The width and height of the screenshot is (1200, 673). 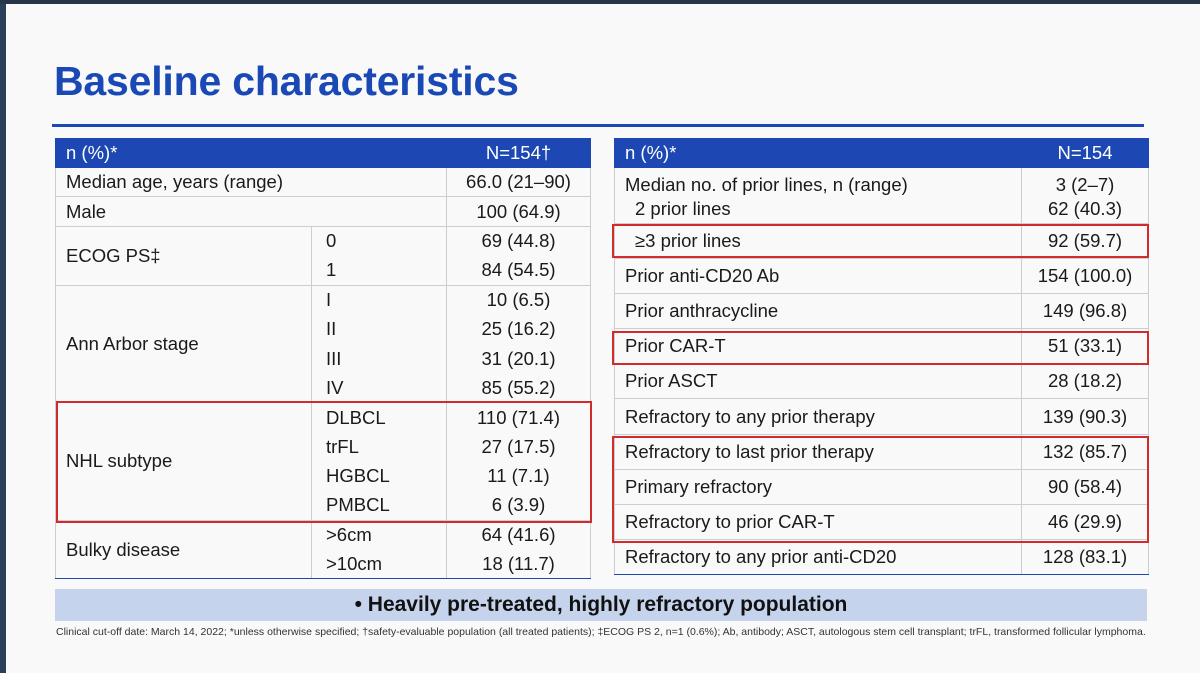 I want to click on row-value: 10 (6.5), so click(x=518, y=300).